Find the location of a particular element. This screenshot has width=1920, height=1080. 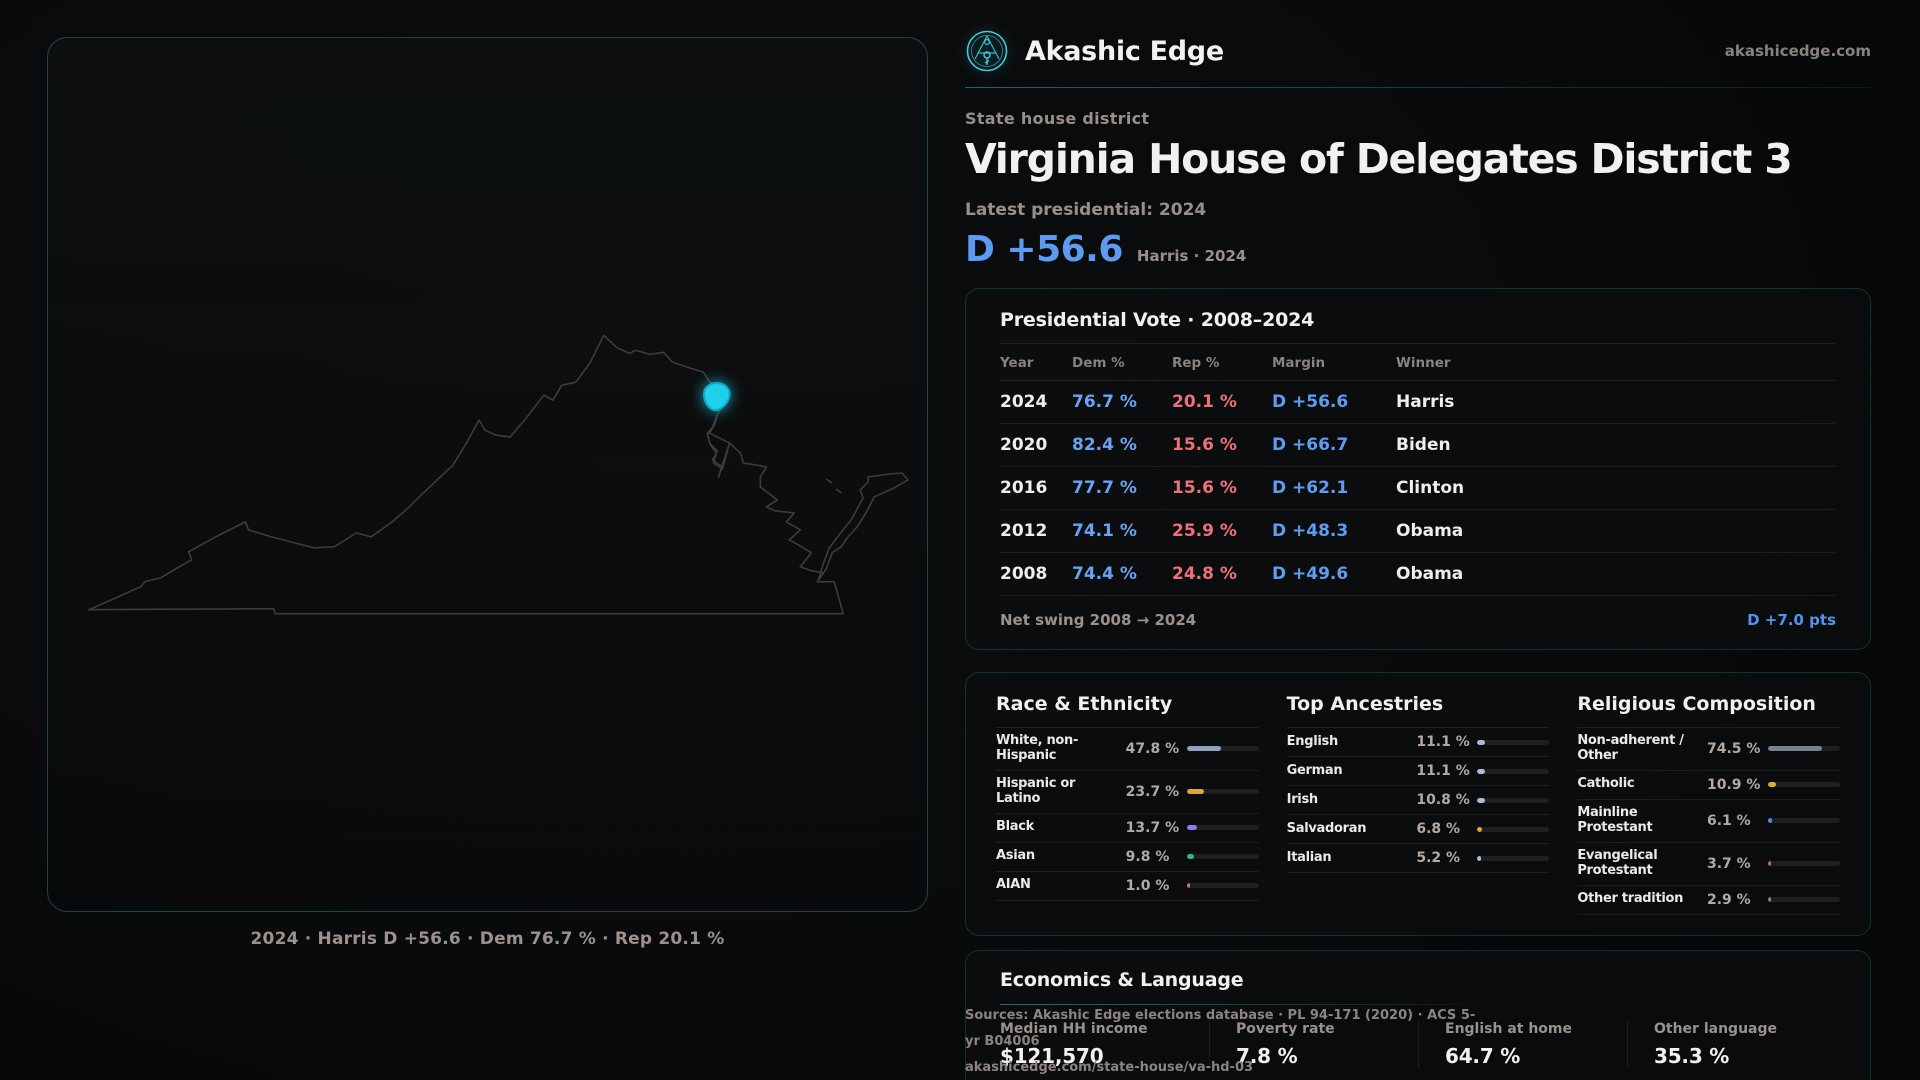

presidential-table-header: Year Dem % Rep % Margin Winner is located at coordinates (1418, 362).